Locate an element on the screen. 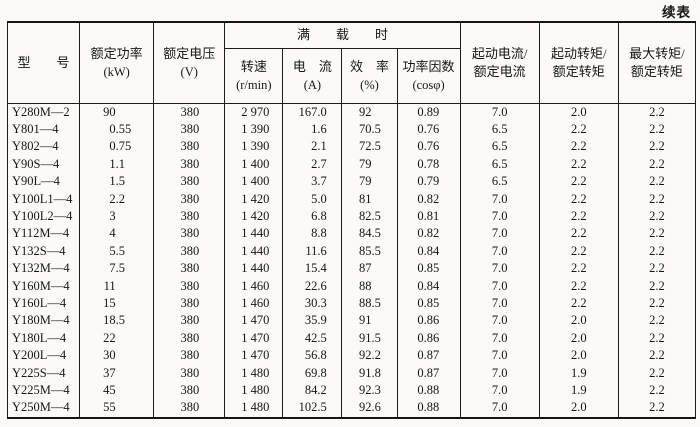 The width and height of the screenshot is (700, 427). cell-current-a: 2.7 is located at coordinates (312, 164).